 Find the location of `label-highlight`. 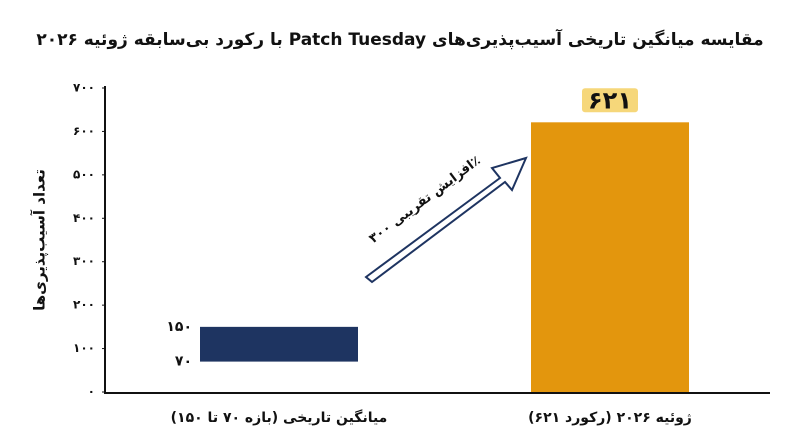

label-highlight is located at coordinates (610, 100).